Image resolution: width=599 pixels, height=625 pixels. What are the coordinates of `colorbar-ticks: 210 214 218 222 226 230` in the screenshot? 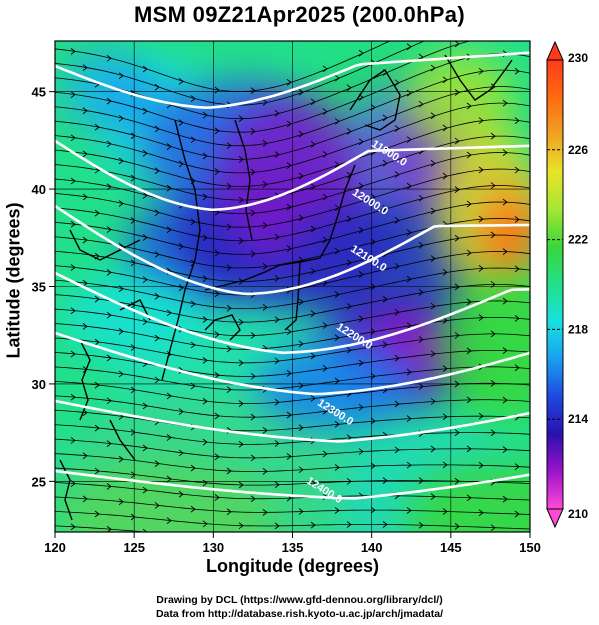 It's located at (567, 286).